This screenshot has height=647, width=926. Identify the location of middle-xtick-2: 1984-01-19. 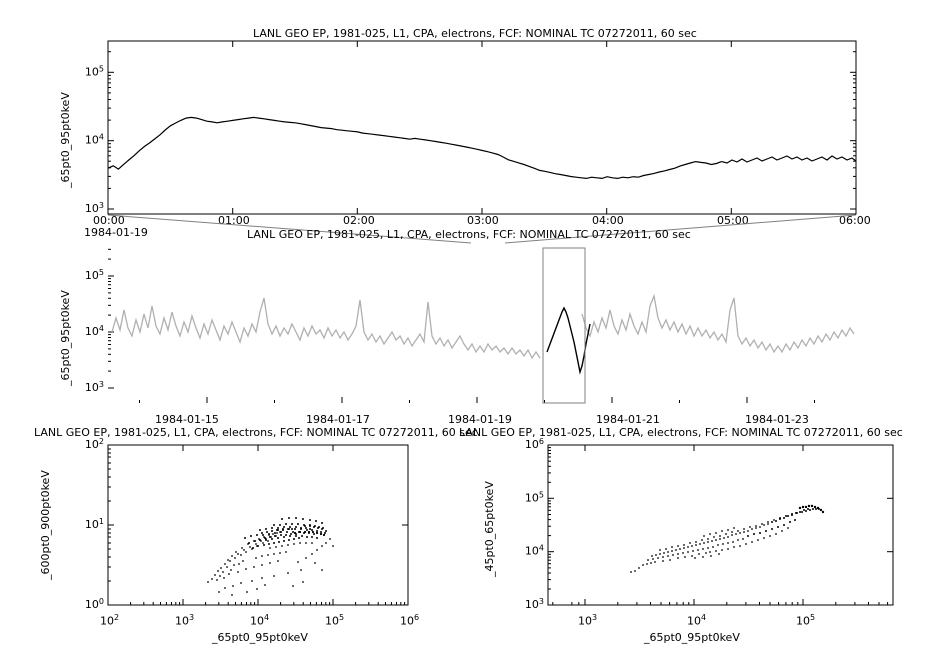
(480, 419).